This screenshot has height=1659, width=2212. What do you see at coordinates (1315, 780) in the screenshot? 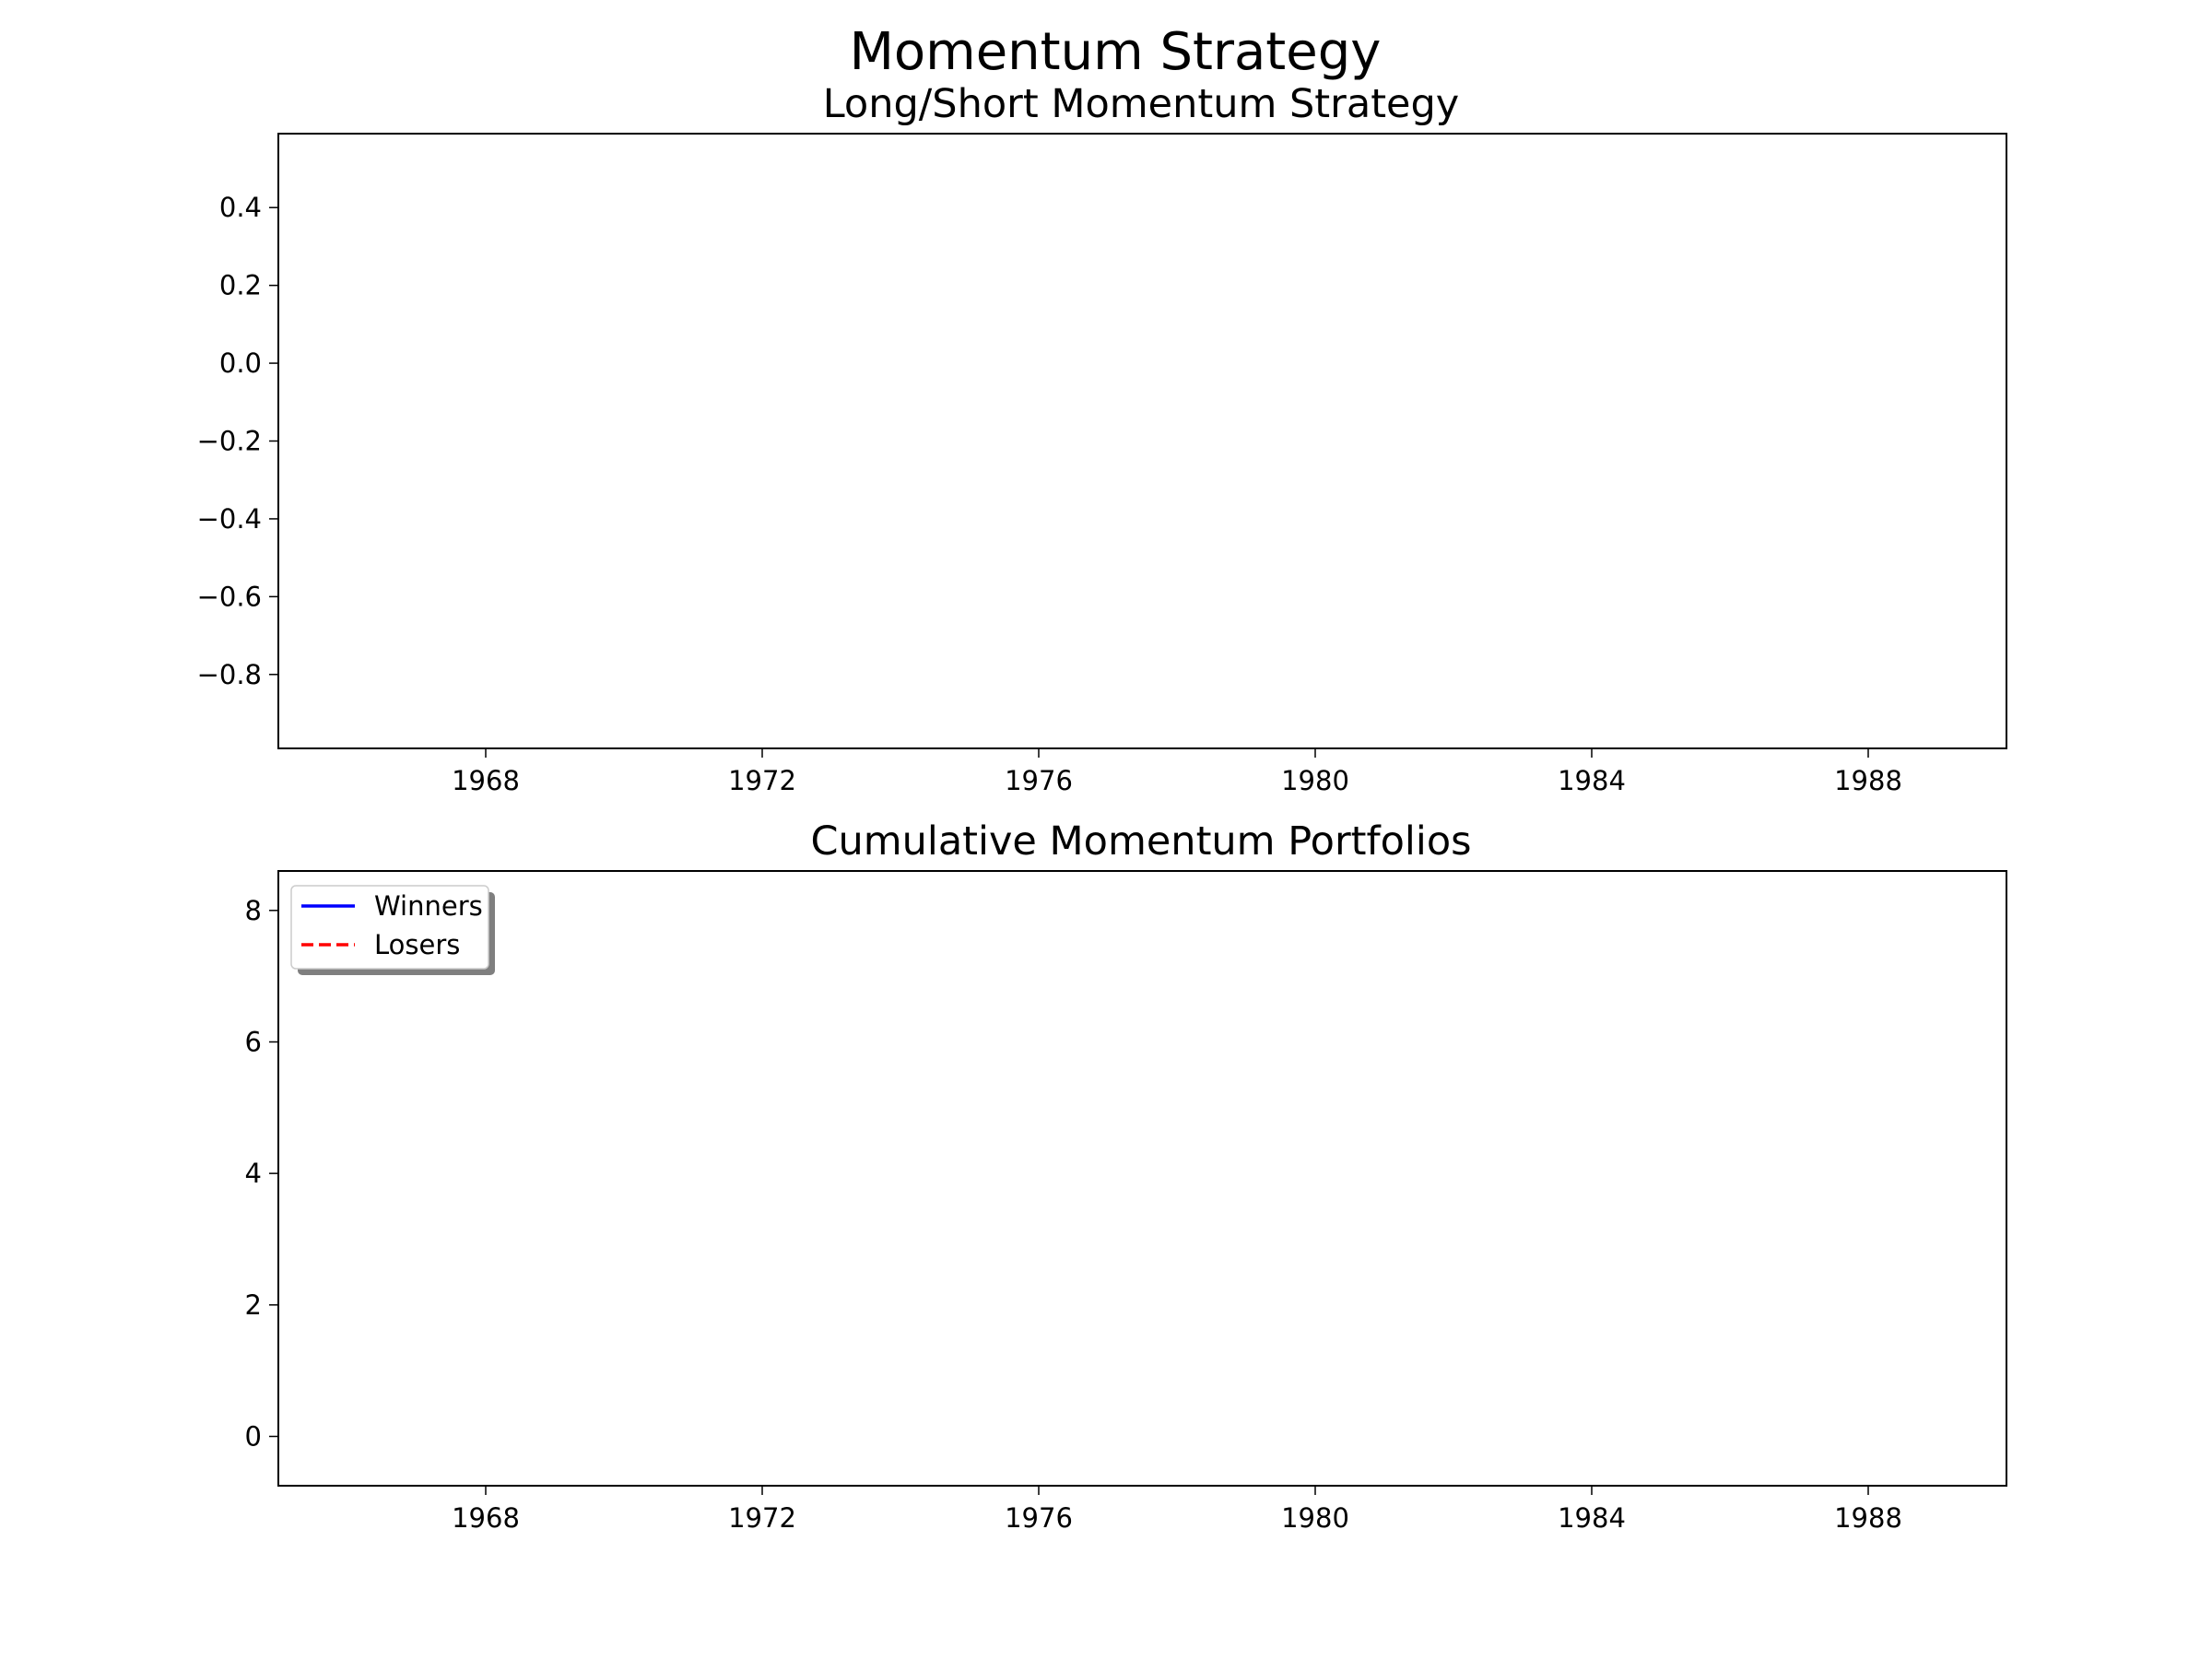
I see `long-short-x-tick-label: 1980` at bounding box center [1315, 780].